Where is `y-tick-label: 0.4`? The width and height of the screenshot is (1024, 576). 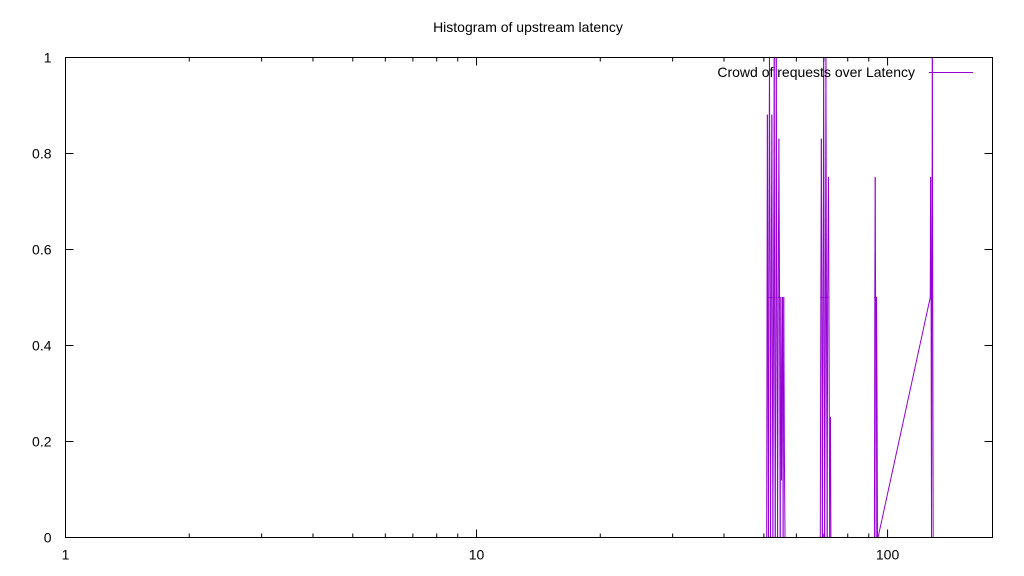
y-tick-label: 0.4 is located at coordinates (42, 346).